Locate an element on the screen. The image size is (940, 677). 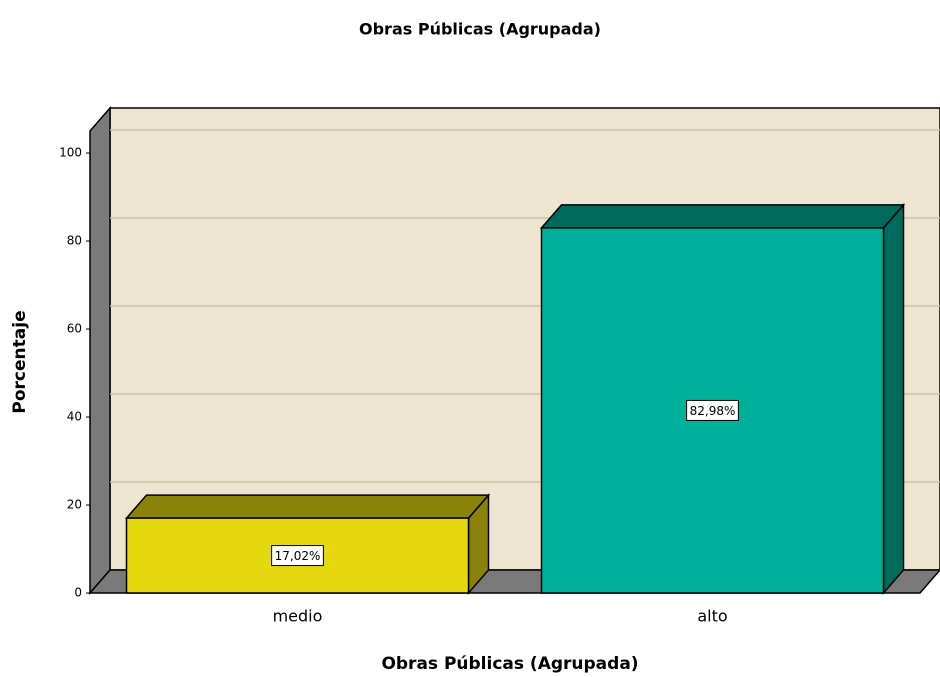
y-tick-label: 40 is located at coordinates (74, 417).